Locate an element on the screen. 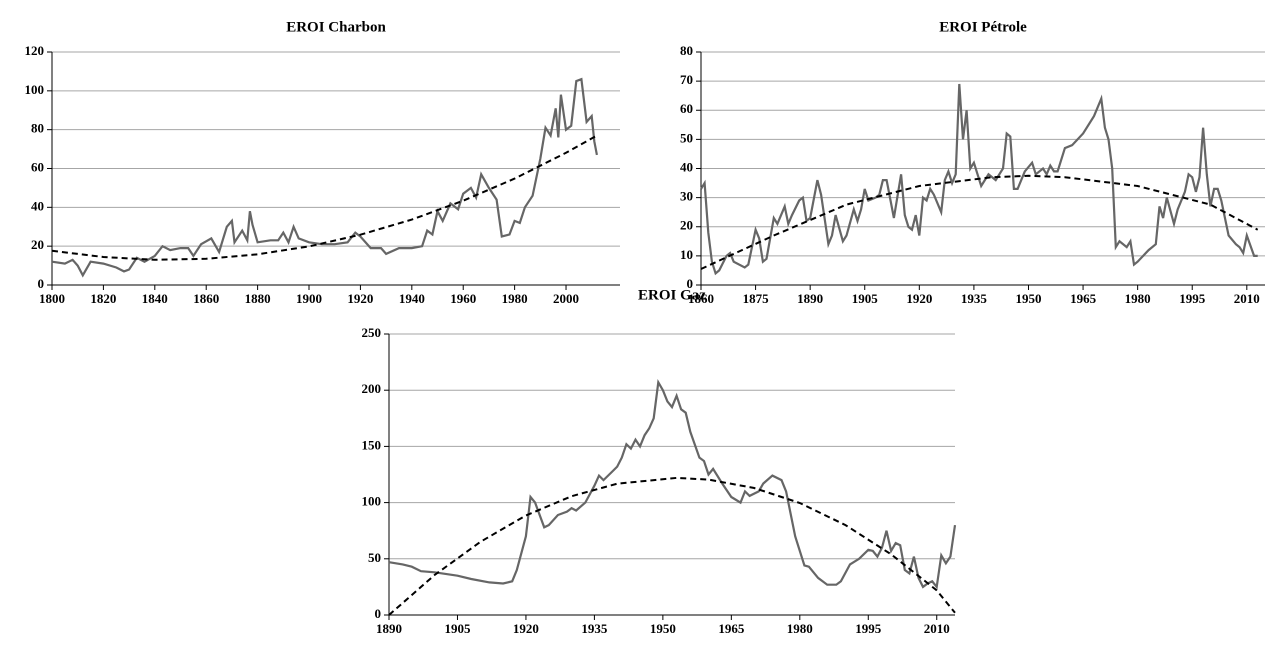 The image size is (1277, 645). y-tick-label: 10 is located at coordinates (686, 254).